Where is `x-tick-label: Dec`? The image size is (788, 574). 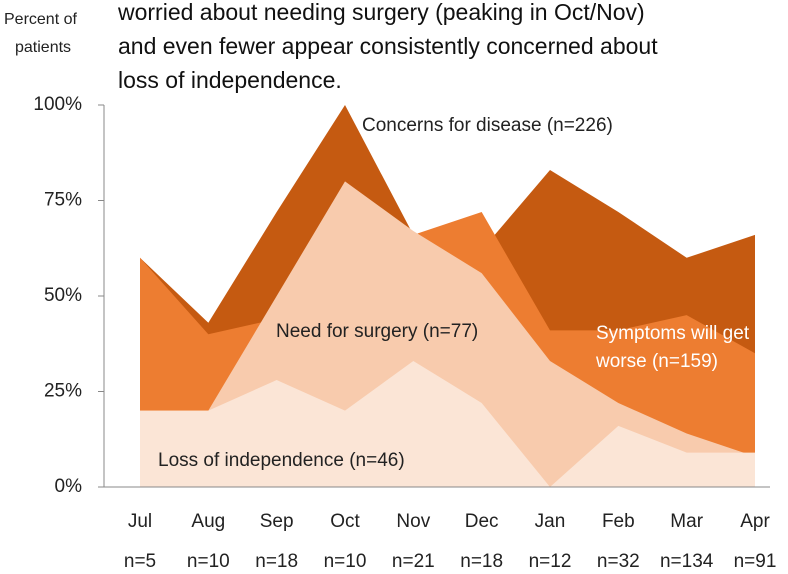
x-tick-label: Dec is located at coordinates (482, 521).